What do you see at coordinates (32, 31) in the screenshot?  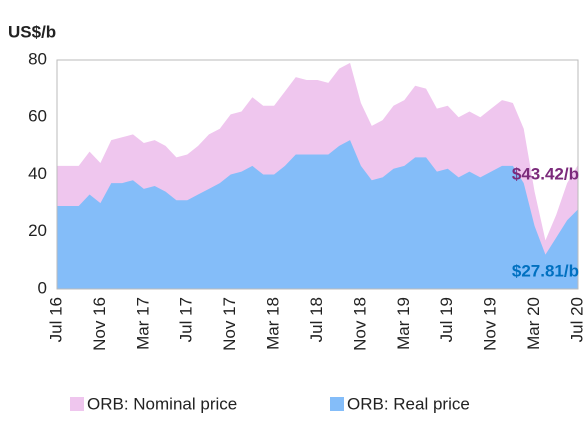 I see `y-axis-label: US$/b` at bounding box center [32, 31].